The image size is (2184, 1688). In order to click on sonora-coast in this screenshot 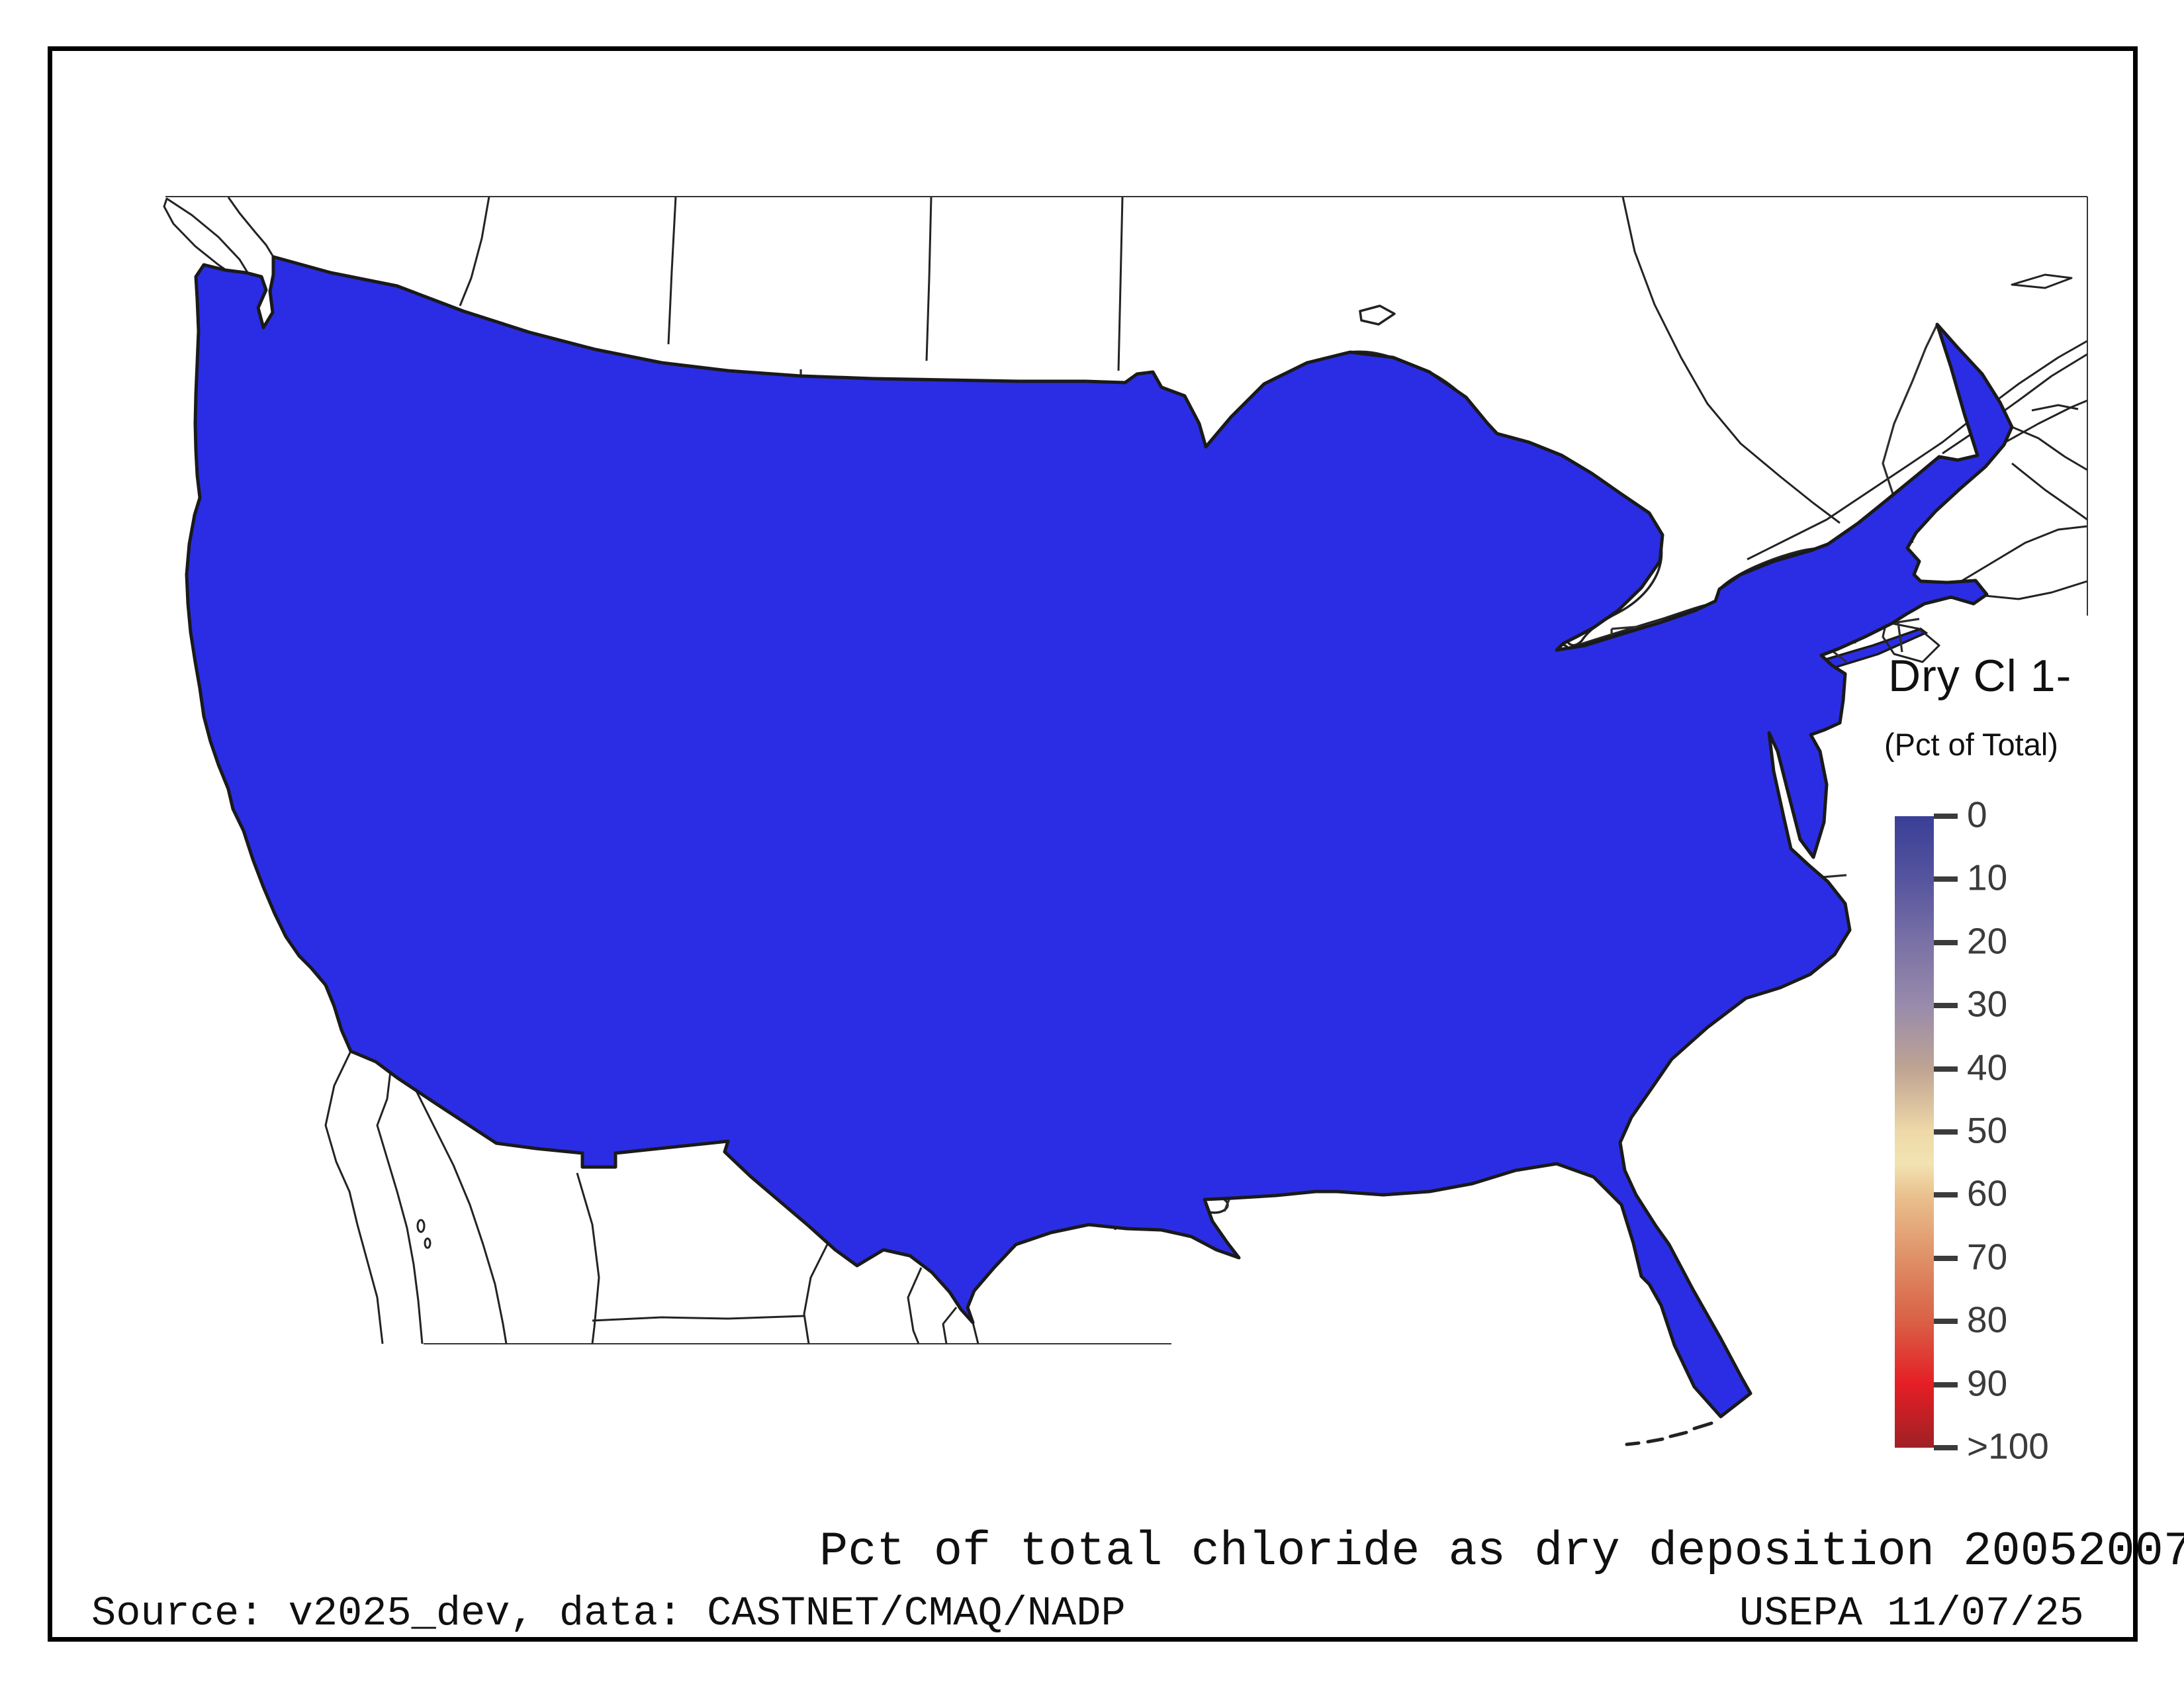, I will do `click(460, 1214)`.